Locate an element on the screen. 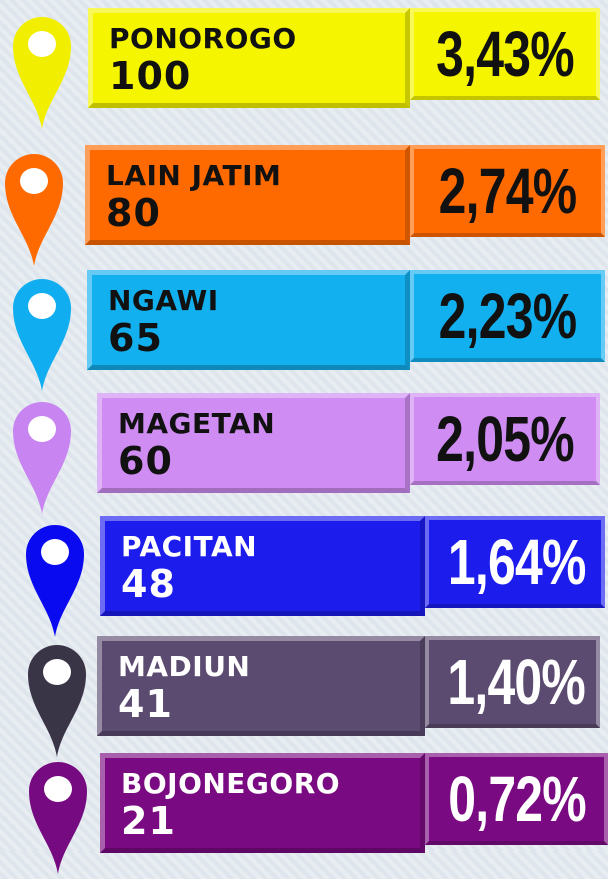 Image resolution: width=608 pixels, height=879 pixels. region-count: 48 is located at coordinates (148, 584).